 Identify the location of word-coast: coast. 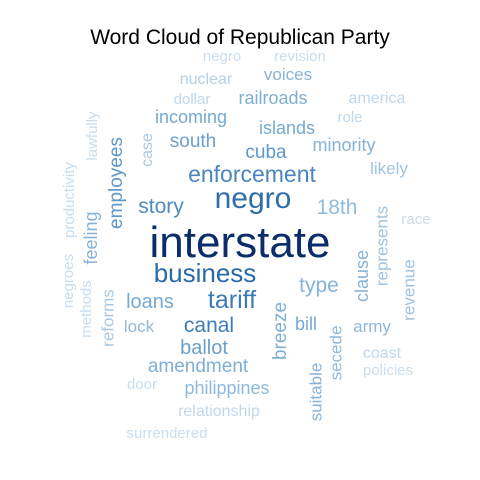
(382, 353).